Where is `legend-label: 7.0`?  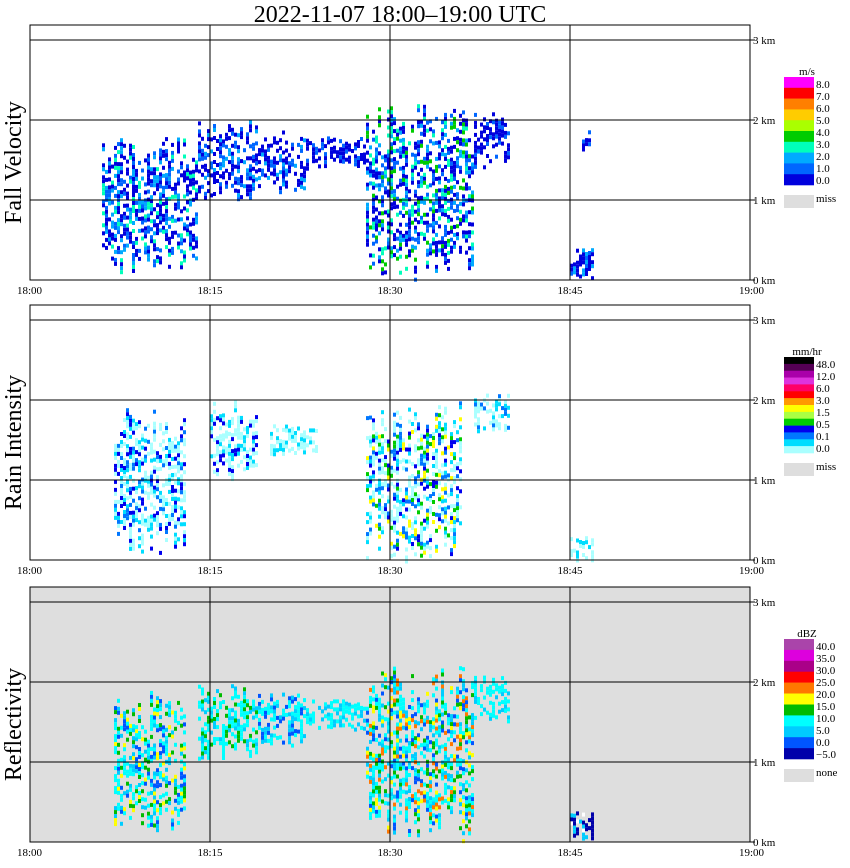 legend-label: 7.0 is located at coordinates (823, 97).